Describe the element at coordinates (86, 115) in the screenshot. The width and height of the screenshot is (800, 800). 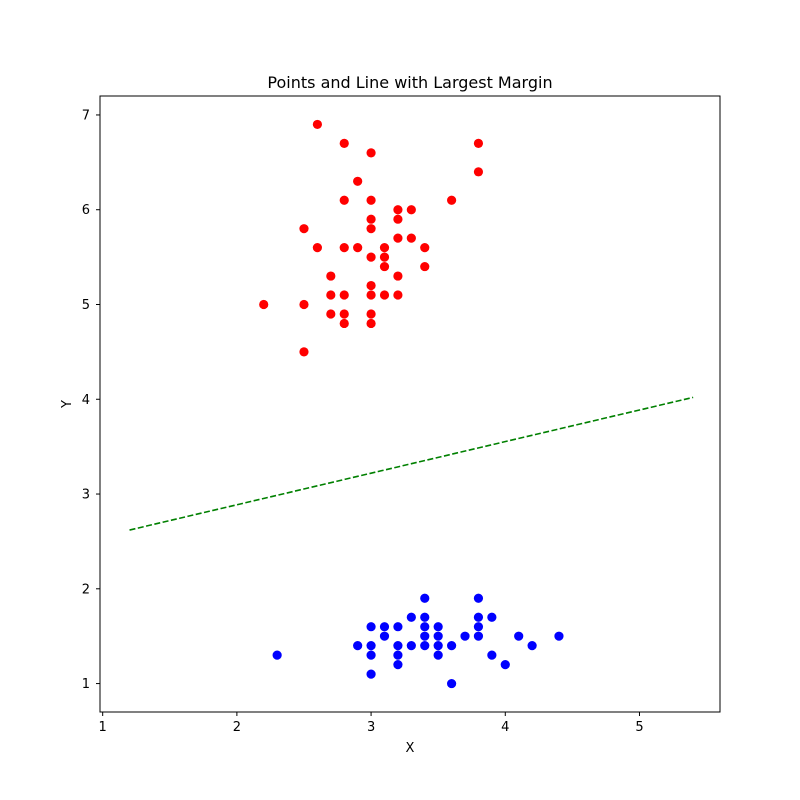
I see `y-tick-label: 7` at that location.